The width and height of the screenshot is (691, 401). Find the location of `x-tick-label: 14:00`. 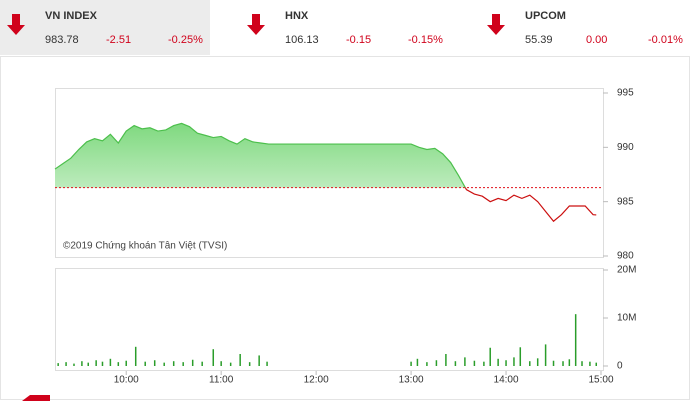

x-tick-label: 14:00 is located at coordinates (506, 380).